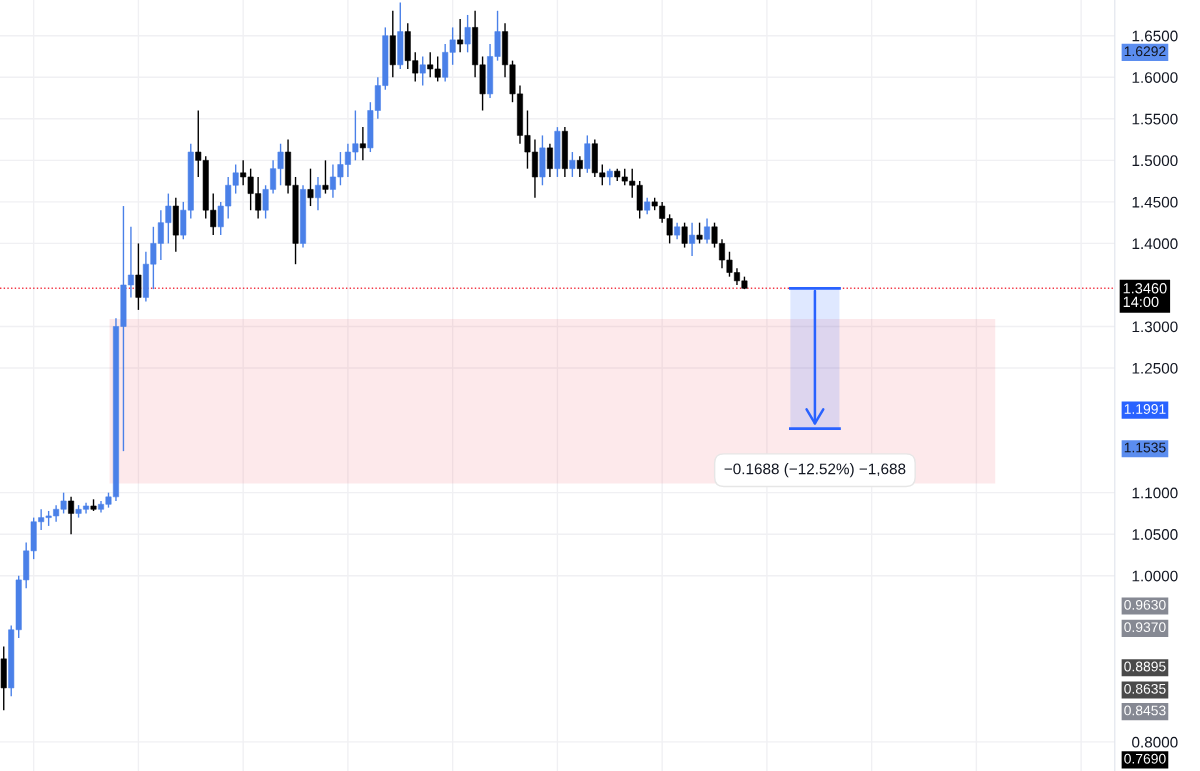 This screenshot has height=771, width=1200. Describe the element at coordinates (1155, 161) in the screenshot. I see `y-tick-label: 1.5000` at that location.